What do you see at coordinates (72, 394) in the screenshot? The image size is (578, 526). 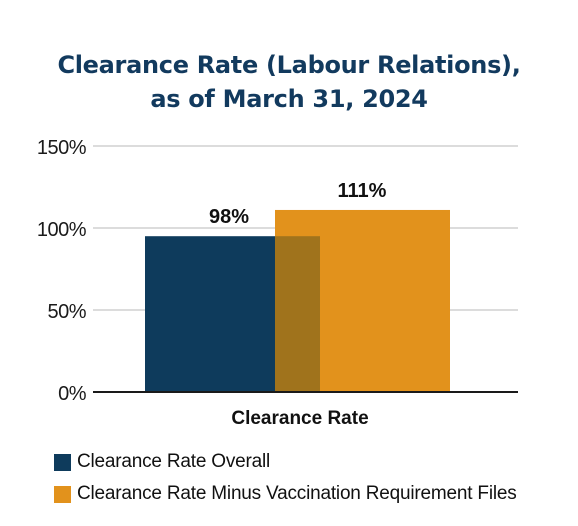 I see `y-tick-label-0: 0%` at bounding box center [72, 394].